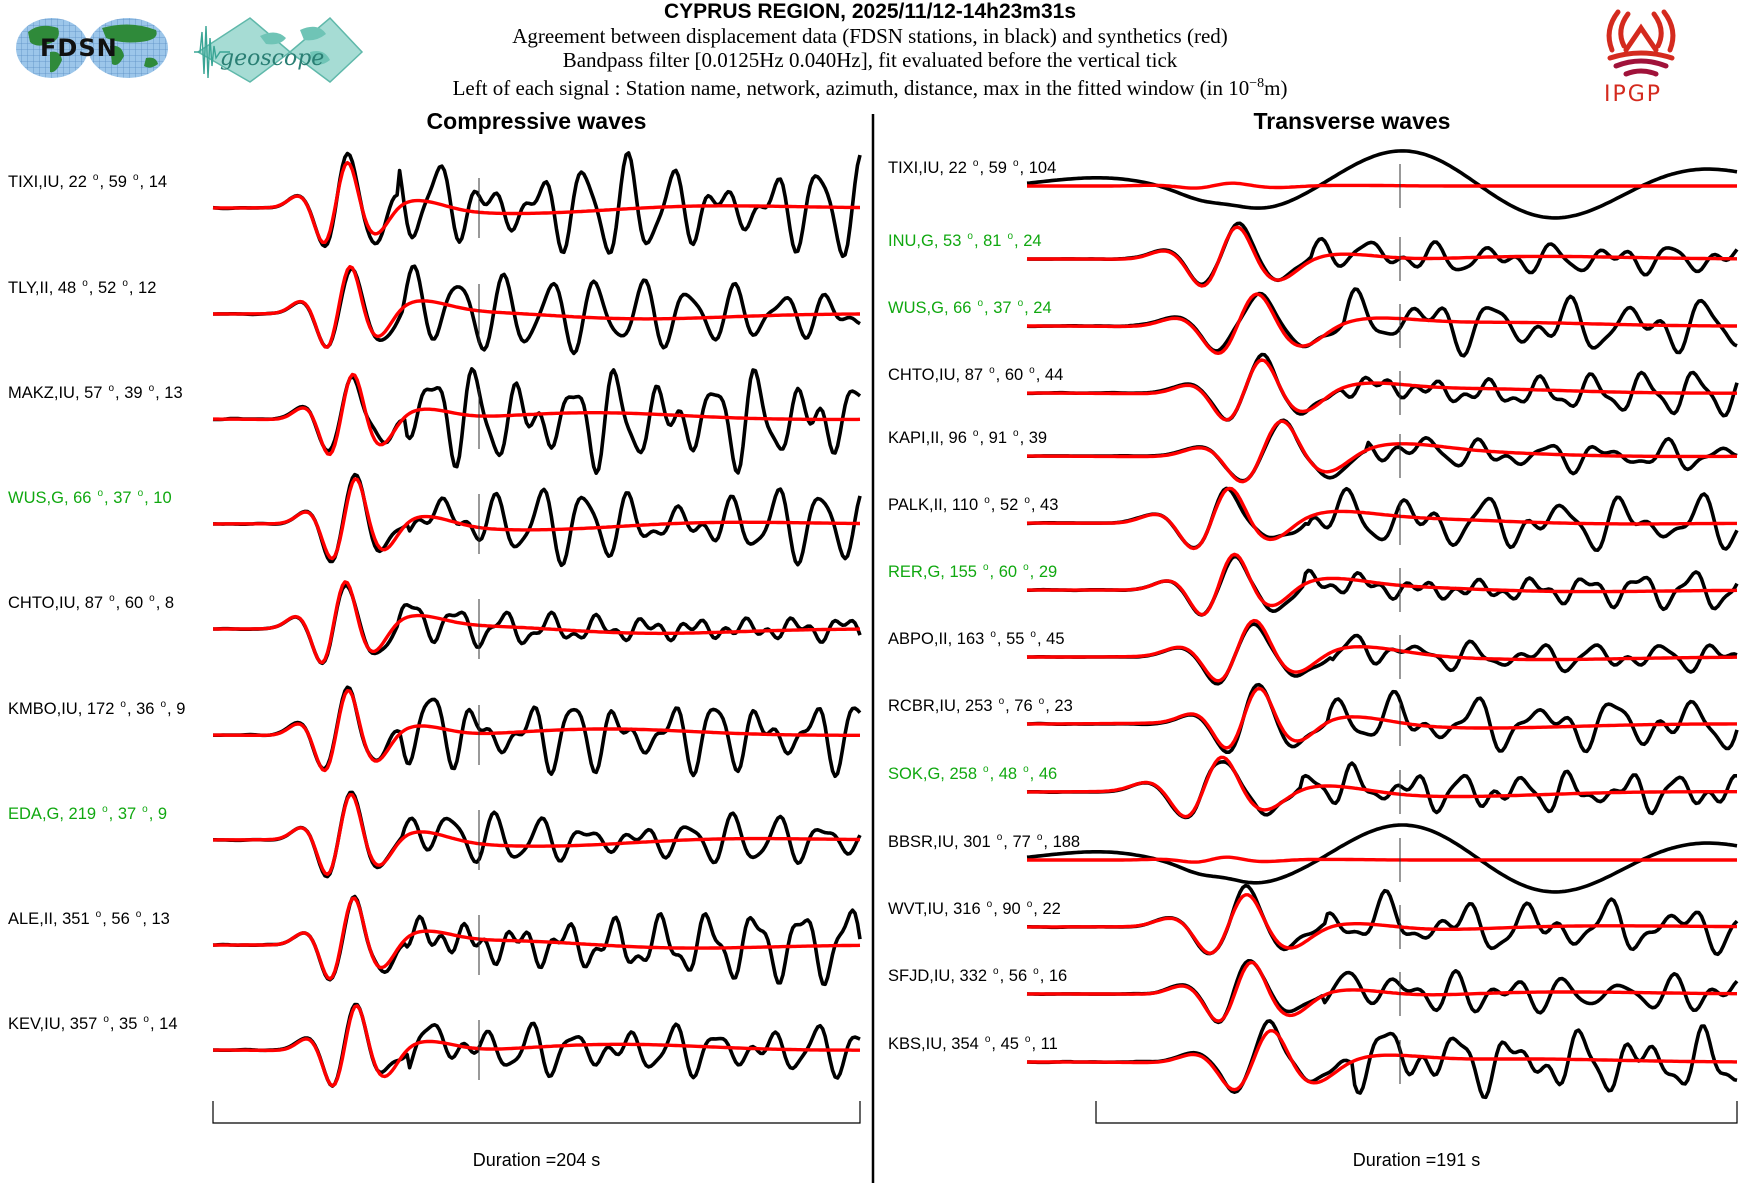  Describe the element at coordinates (905, 774) in the screenshot. I see `station-name: SOK` at that location.